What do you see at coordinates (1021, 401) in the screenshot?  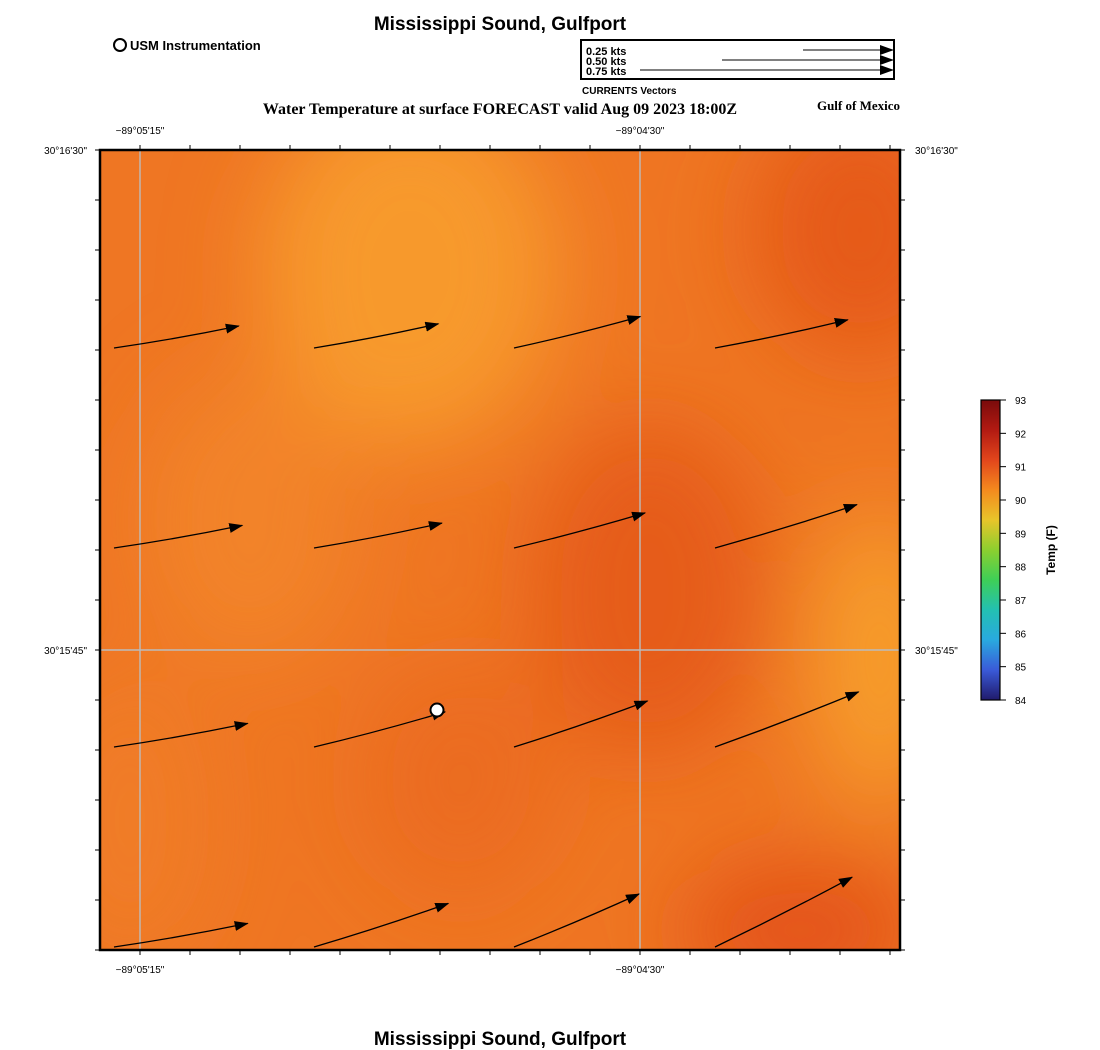 I see `colorbar-tick-label: 93` at bounding box center [1021, 401].